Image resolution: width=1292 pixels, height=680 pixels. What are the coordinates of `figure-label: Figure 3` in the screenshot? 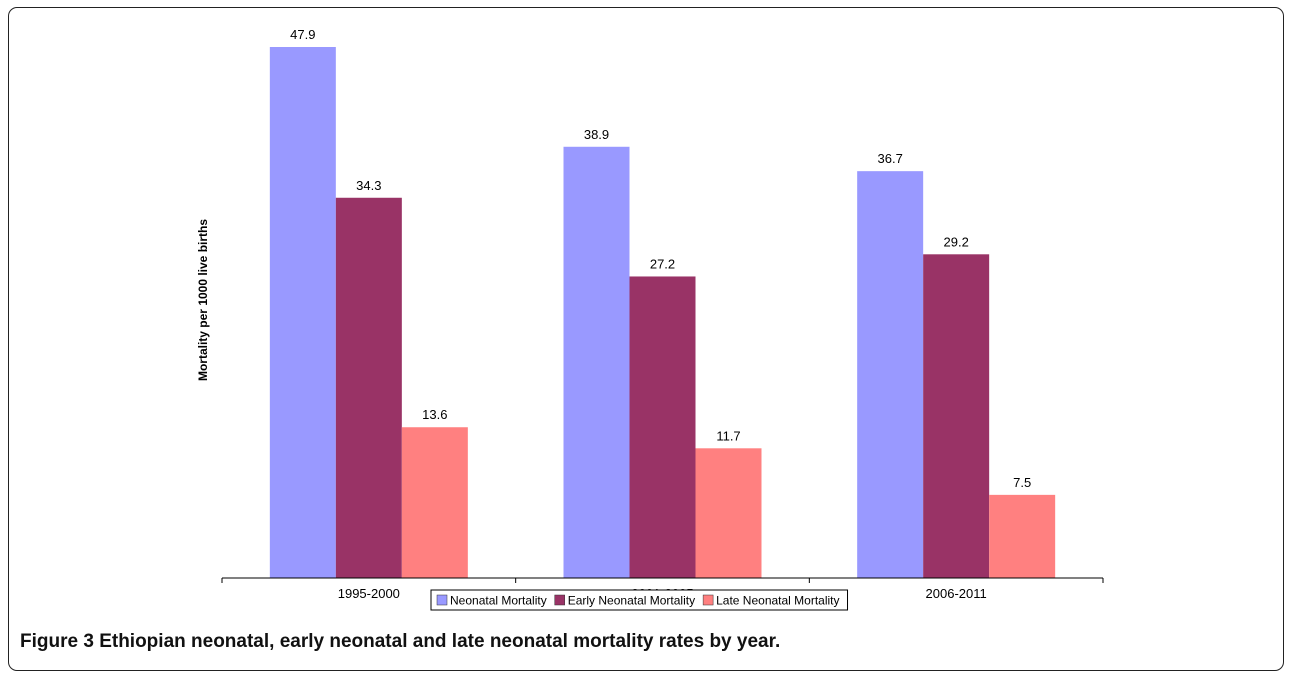 It's located at (57, 641).